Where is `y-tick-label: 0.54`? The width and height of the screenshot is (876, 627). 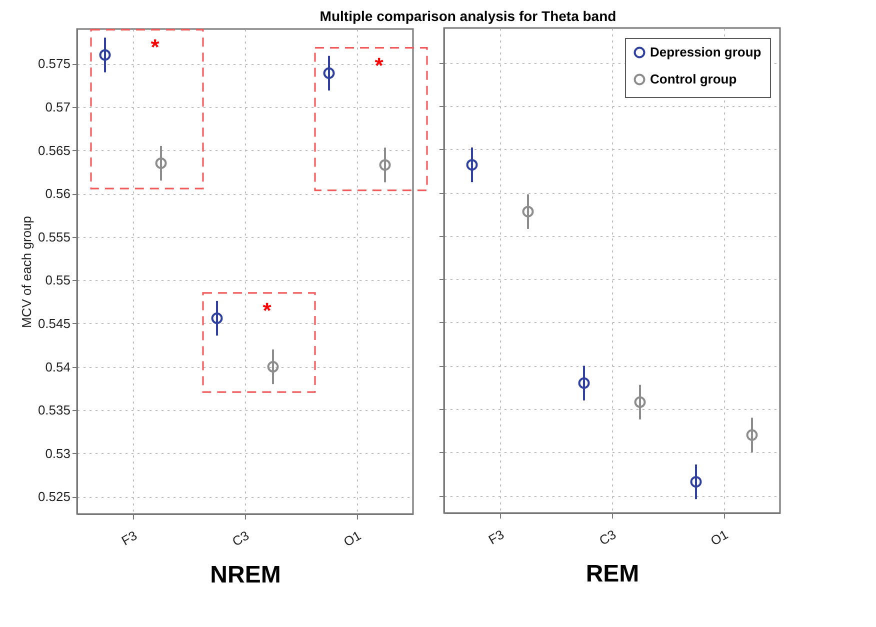 y-tick-label: 0.54 is located at coordinates (57, 366).